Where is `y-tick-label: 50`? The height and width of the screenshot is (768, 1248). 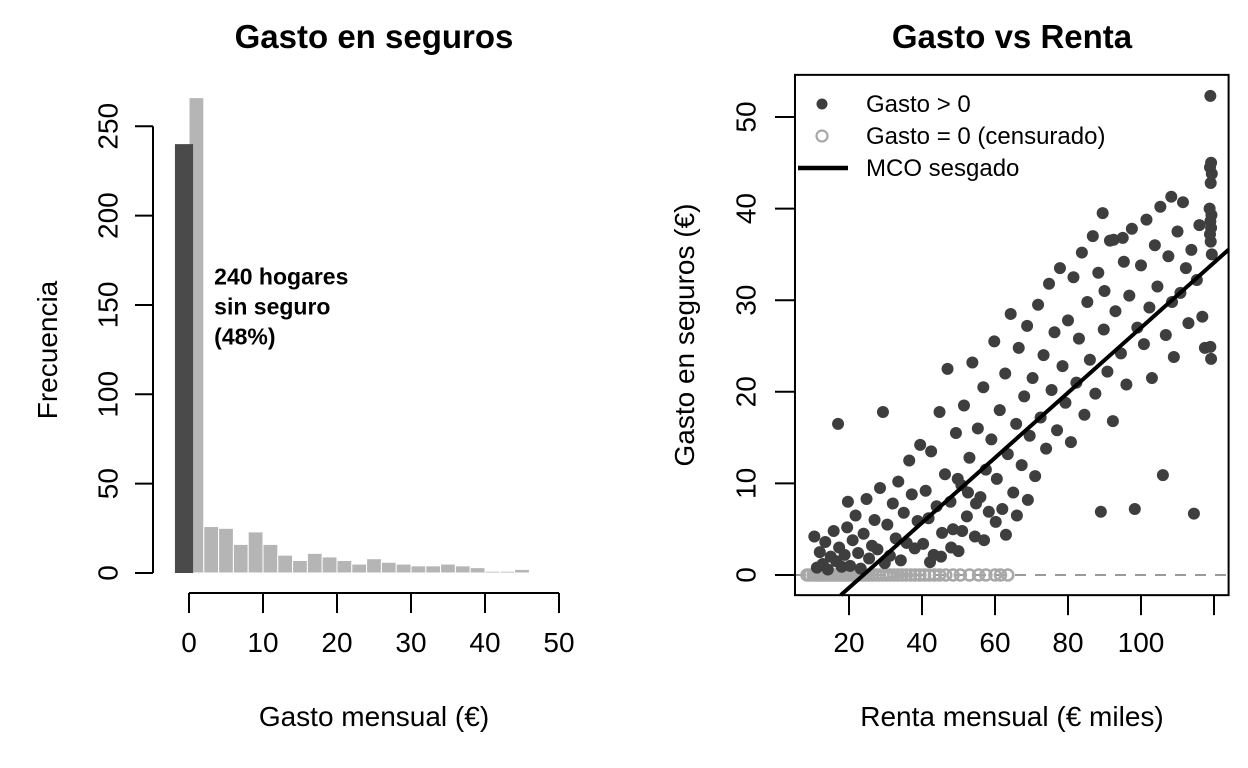
y-tick-label: 50 is located at coordinates (745, 116).